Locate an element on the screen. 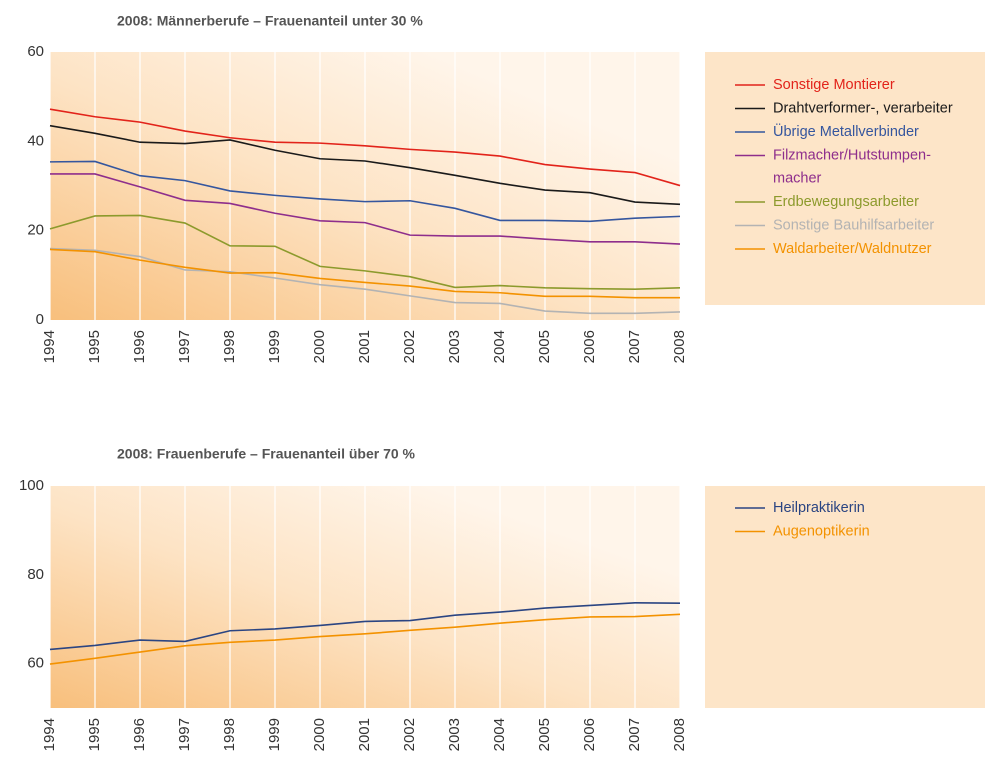 The height and width of the screenshot is (763, 996). y-tick-label: 80 is located at coordinates (35, 574).